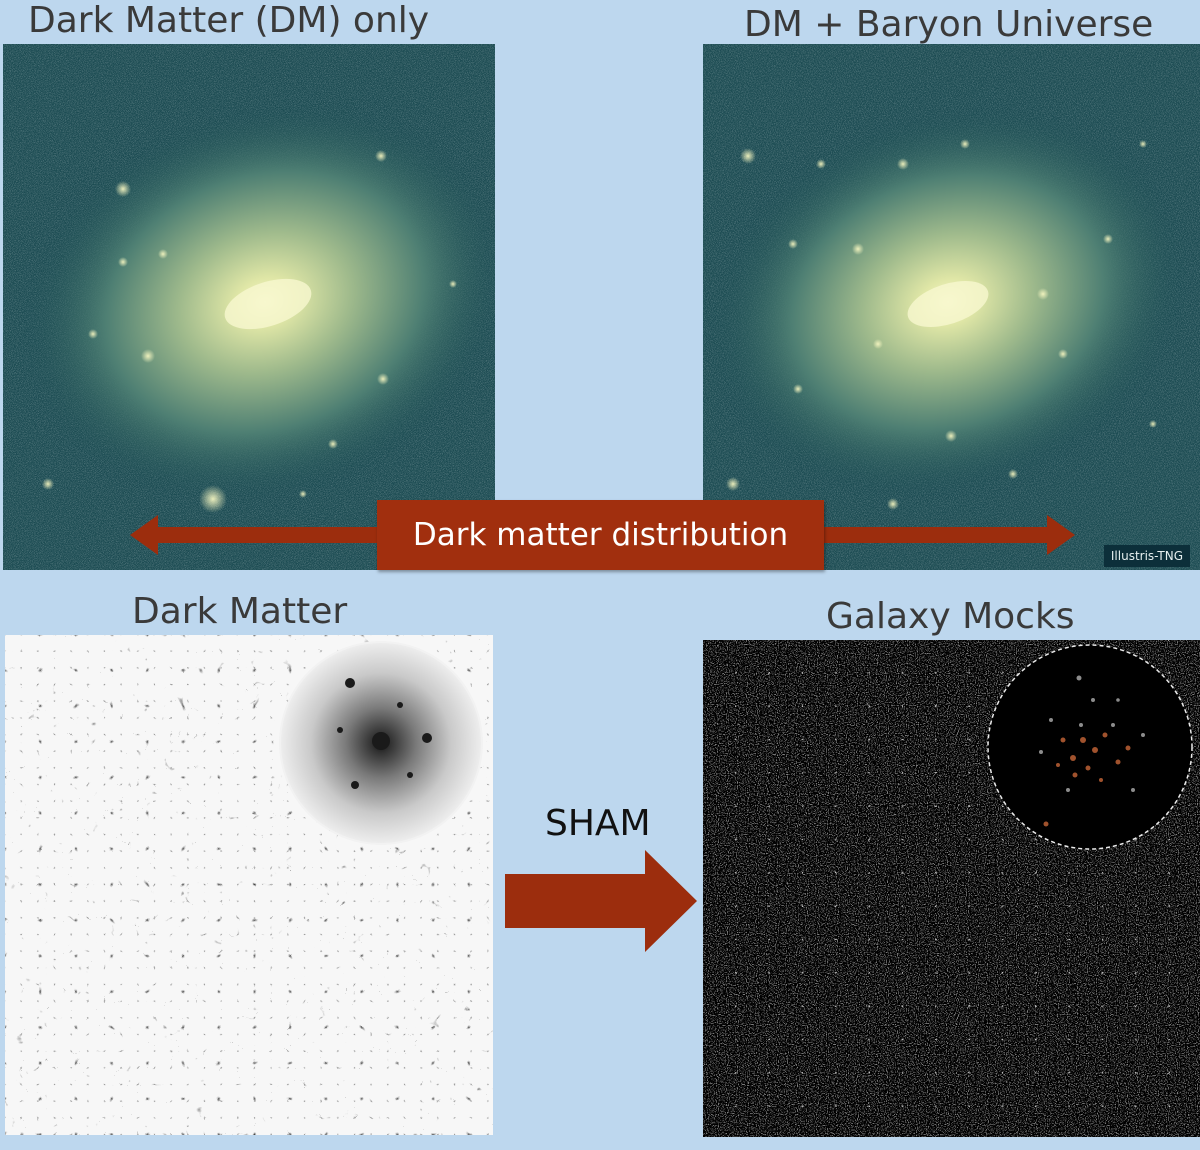 The width and height of the screenshot is (1200, 1150). What do you see at coordinates (1146, 556) in the screenshot?
I see `illustris-tng-watermark: Illustris-TNG` at bounding box center [1146, 556].